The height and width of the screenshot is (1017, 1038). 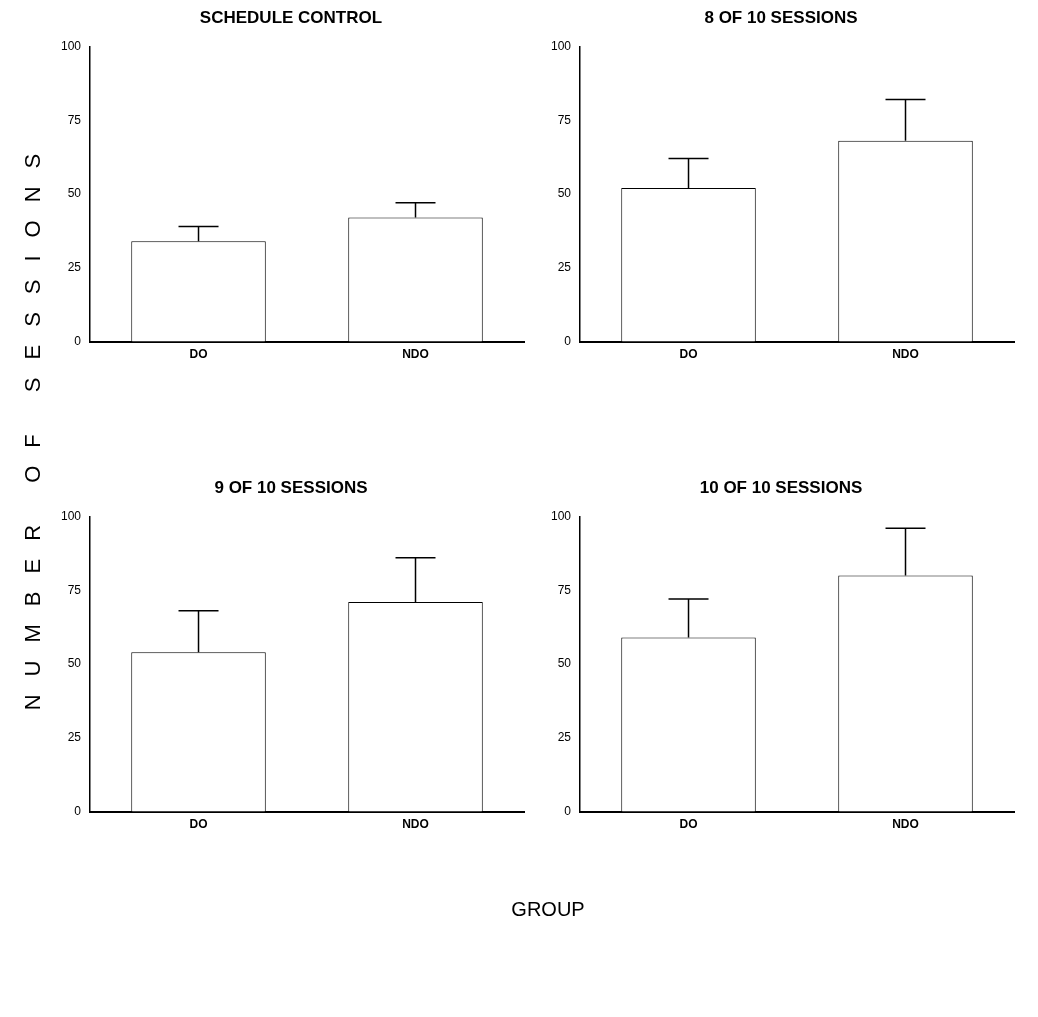 What do you see at coordinates (781, 17) in the screenshot?
I see `chart-title: 8 OF 10 SESSIONS` at bounding box center [781, 17].